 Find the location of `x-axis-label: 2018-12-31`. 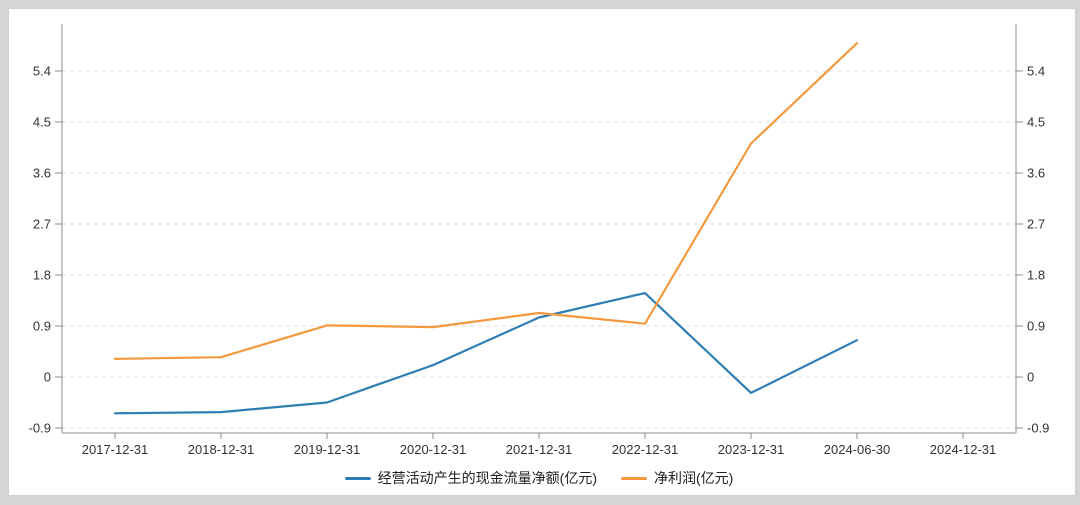

x-axis-label: 2018-12-31 is located at coordinates (221, 449).